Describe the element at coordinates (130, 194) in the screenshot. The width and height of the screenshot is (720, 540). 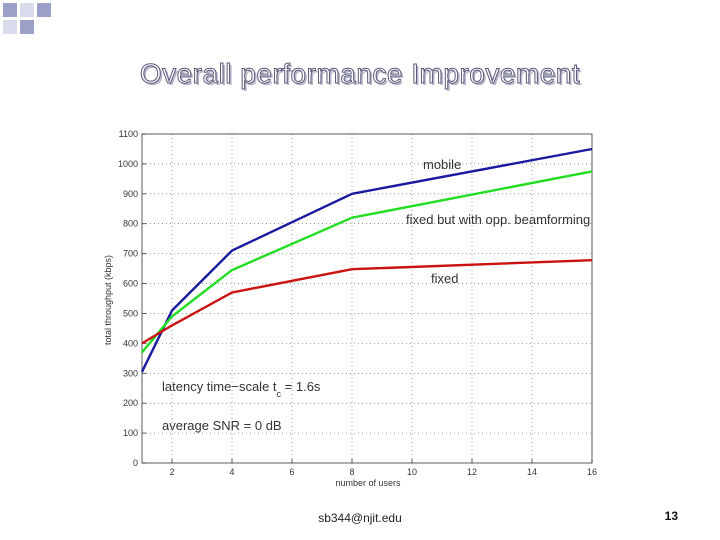
I see `y-tick-label: 900` at that location.